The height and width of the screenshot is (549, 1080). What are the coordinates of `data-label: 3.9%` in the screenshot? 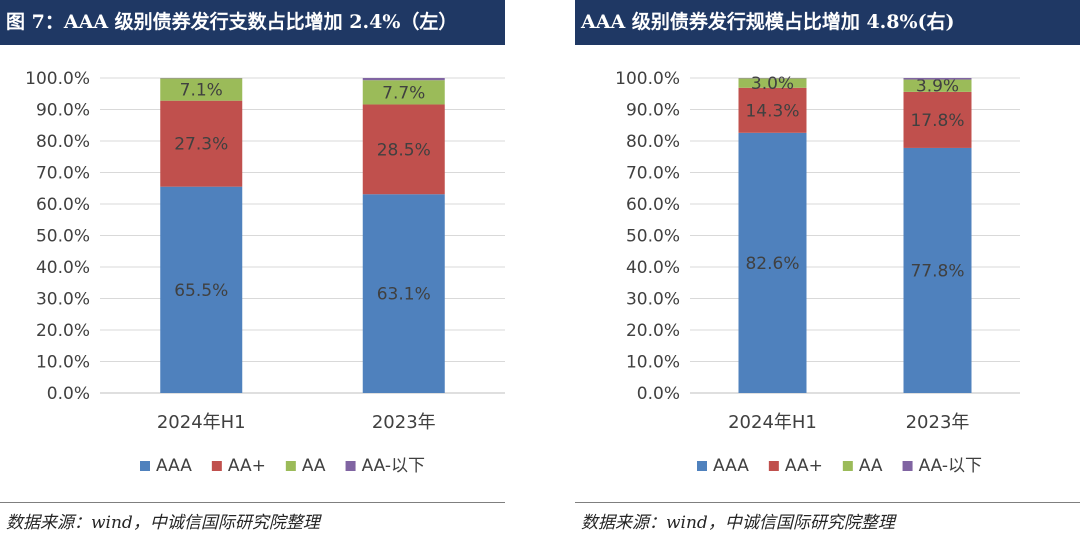 It's located at (937, 87).